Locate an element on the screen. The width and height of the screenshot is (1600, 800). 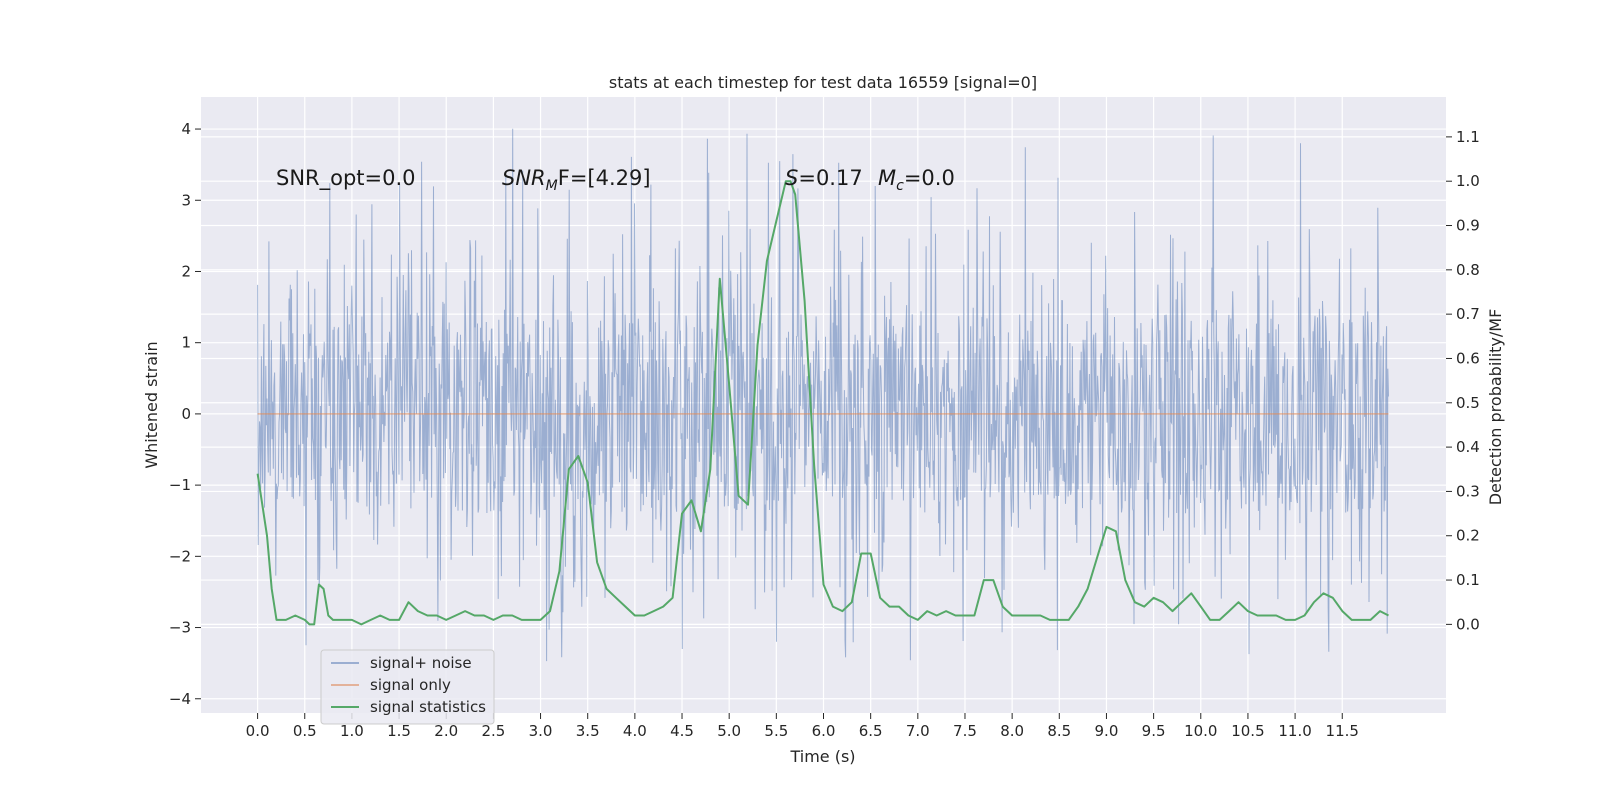
y-right-tick-label: 0.1 is located at coordinates (1468, 580).